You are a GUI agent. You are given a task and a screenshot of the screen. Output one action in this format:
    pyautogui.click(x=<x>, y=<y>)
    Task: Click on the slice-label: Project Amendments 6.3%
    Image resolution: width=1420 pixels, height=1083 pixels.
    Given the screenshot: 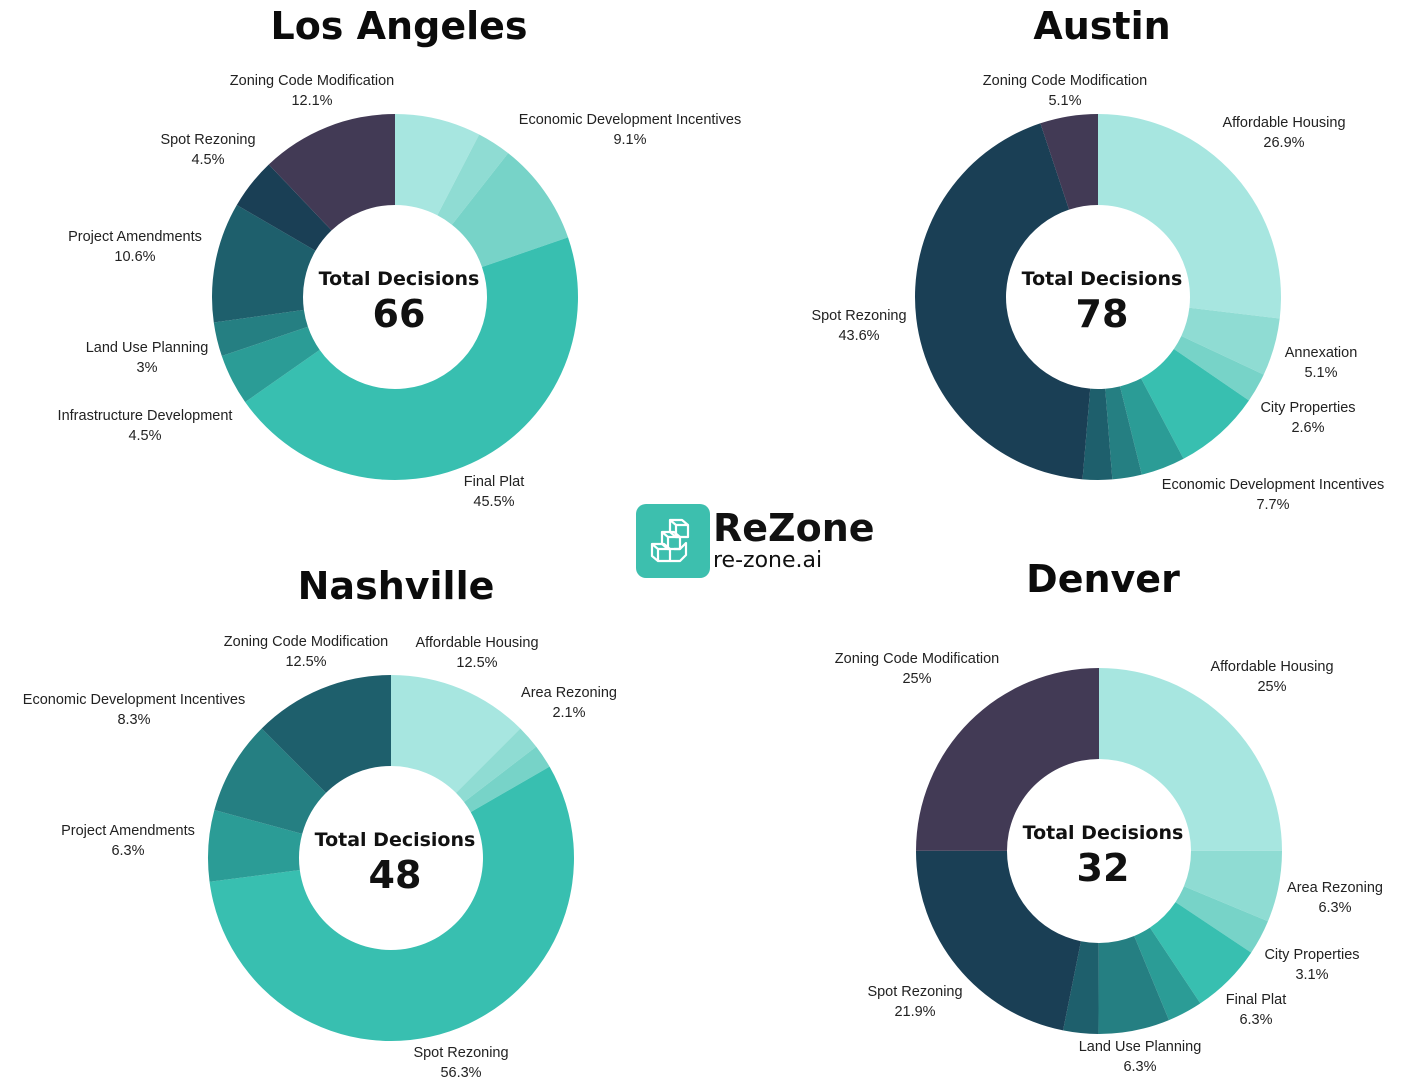 What is the action you would take?
    pyautogui.click(x=128, y=841)
    